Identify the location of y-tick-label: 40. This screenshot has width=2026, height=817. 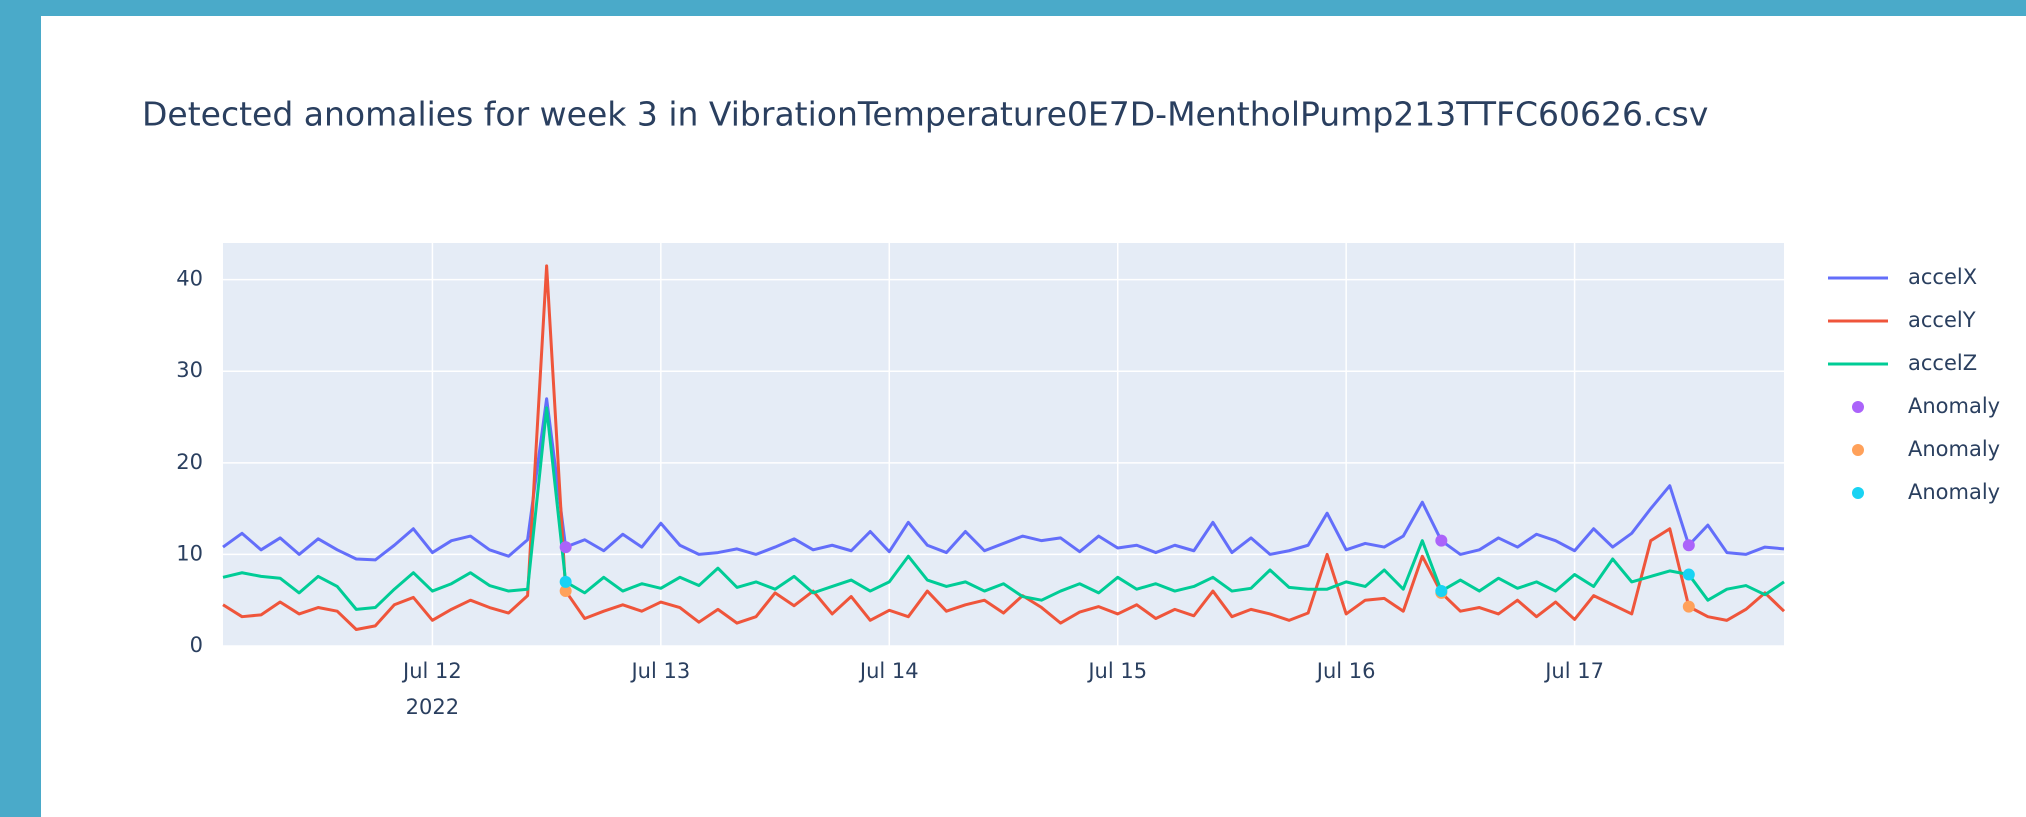
(189, 279).